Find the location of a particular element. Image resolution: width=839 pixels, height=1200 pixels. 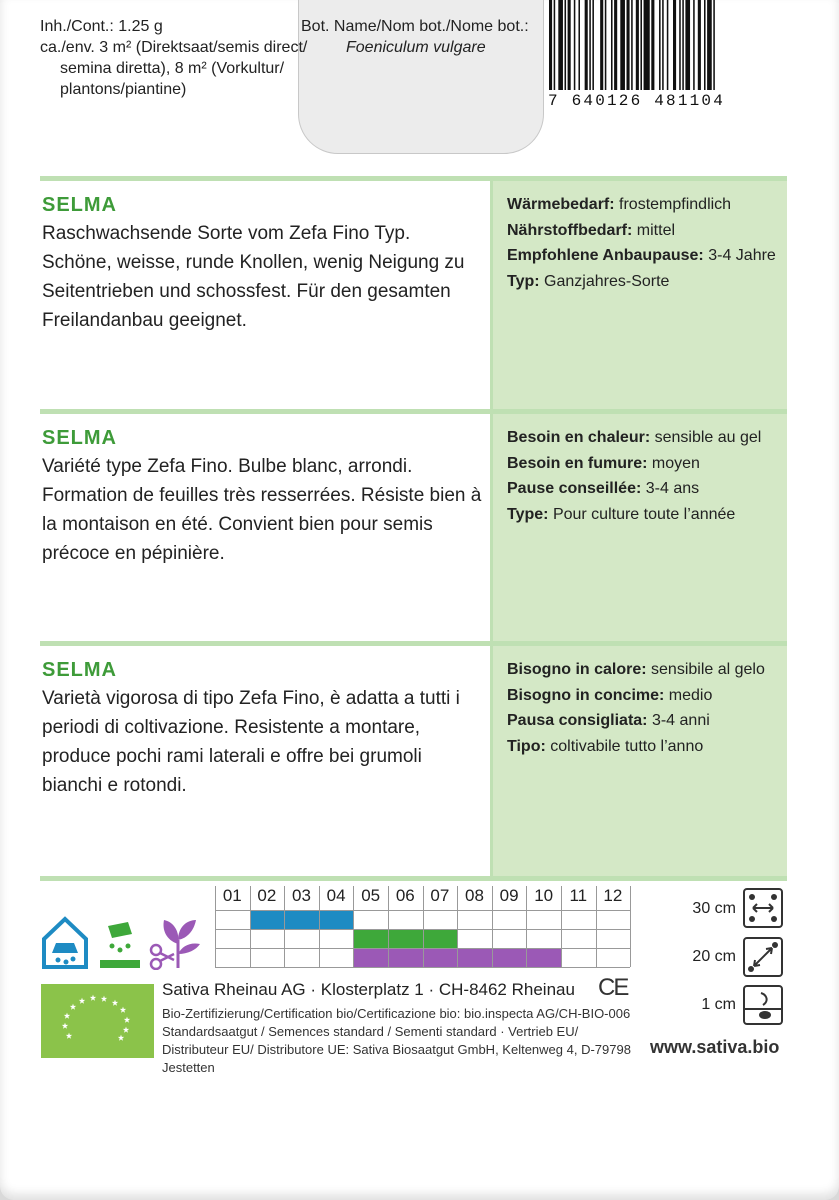

calendar-bar-direct-sowing is located at coordinates (405, 939).